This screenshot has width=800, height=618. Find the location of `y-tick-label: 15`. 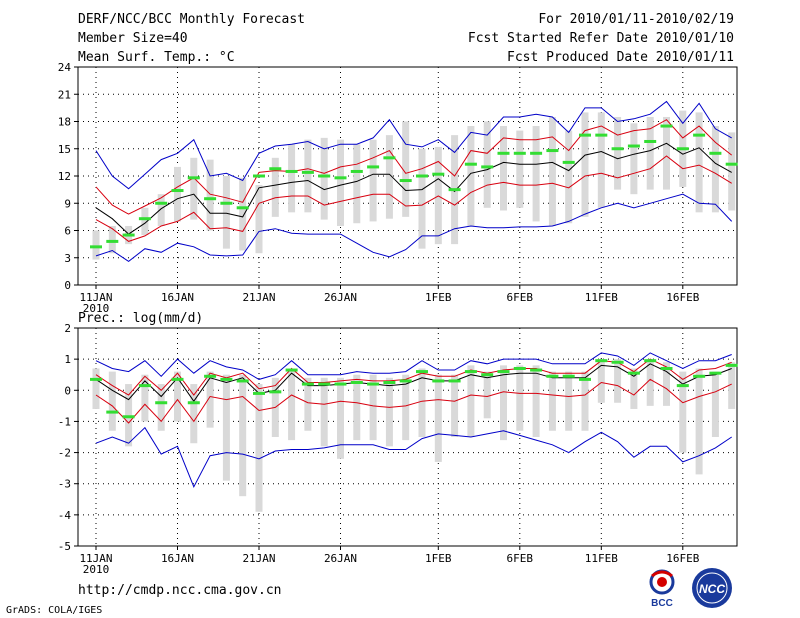

y-tick-label: 15 is located at coordinates (64, 149).